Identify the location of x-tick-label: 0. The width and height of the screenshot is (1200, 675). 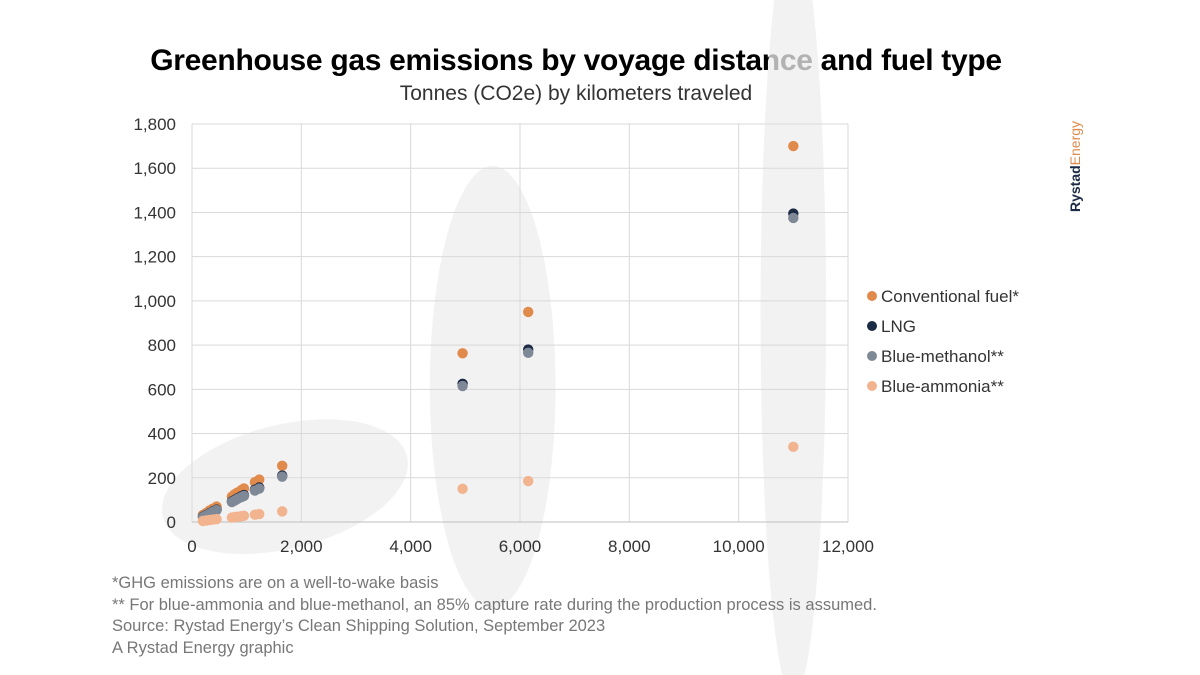
(191, 546).